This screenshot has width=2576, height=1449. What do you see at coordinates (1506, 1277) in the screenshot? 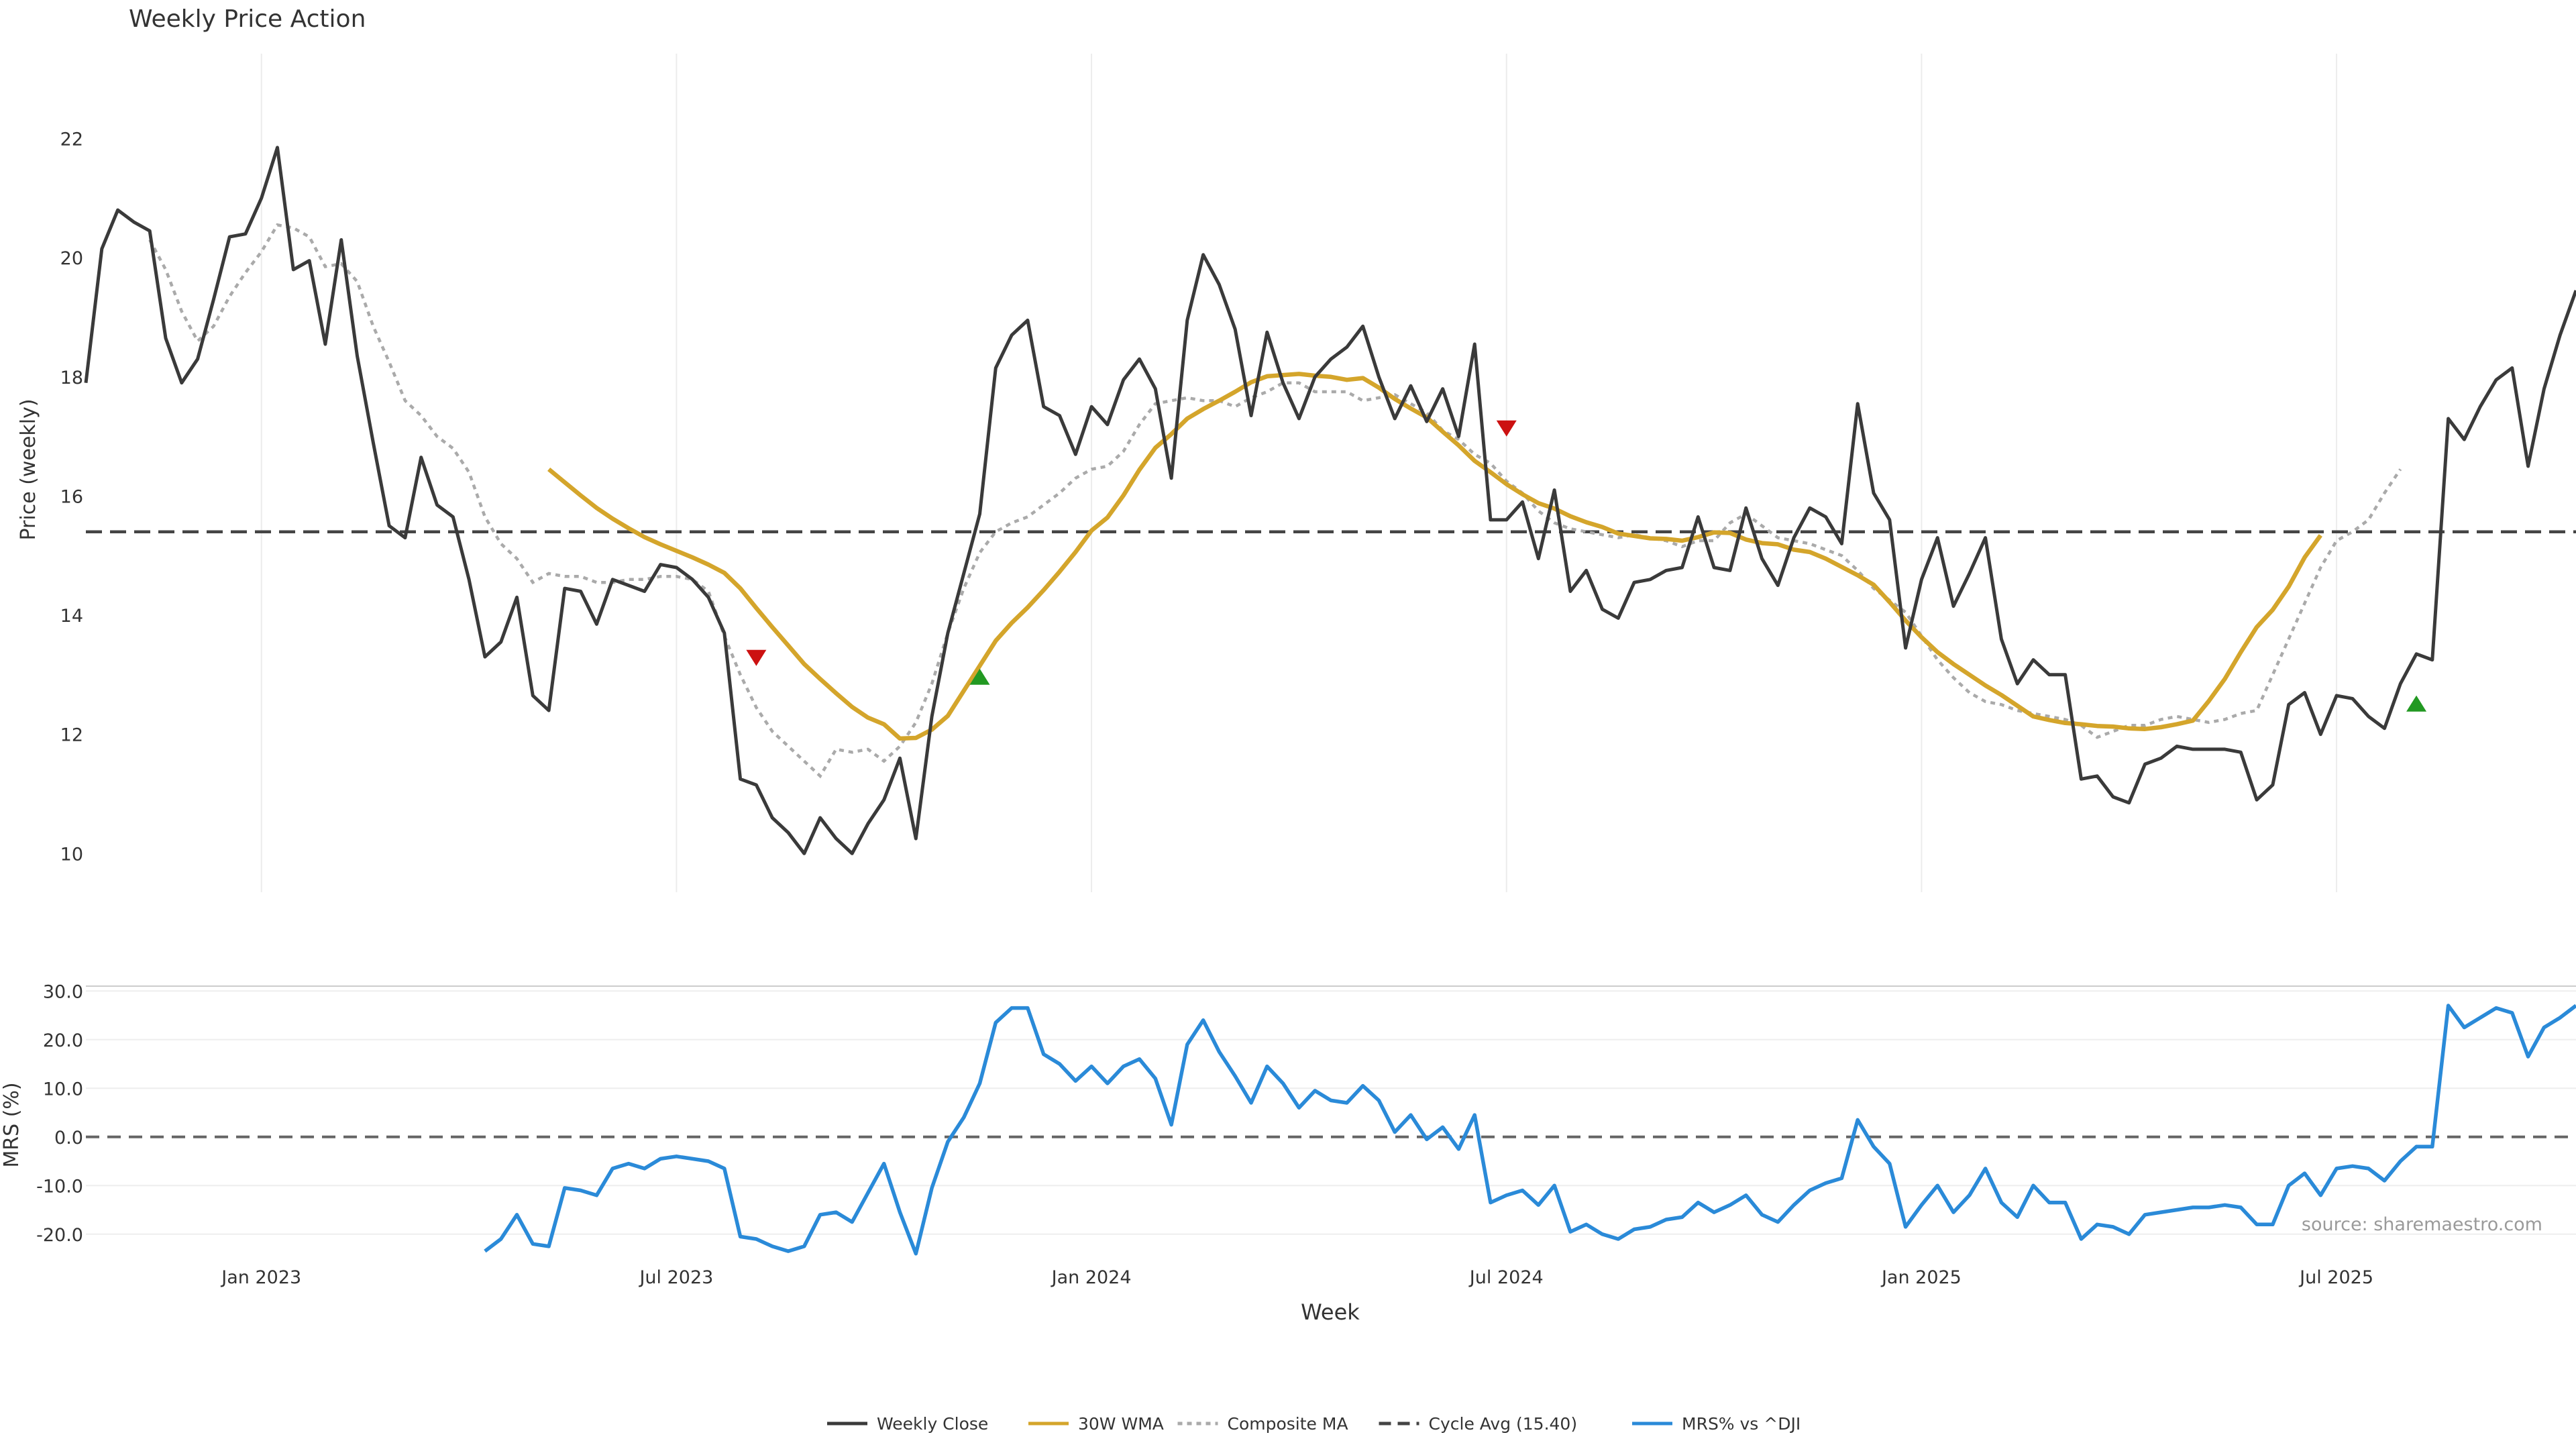
I see `x-tick-label: Jul 2024` at bounding box center [1506, 1277].